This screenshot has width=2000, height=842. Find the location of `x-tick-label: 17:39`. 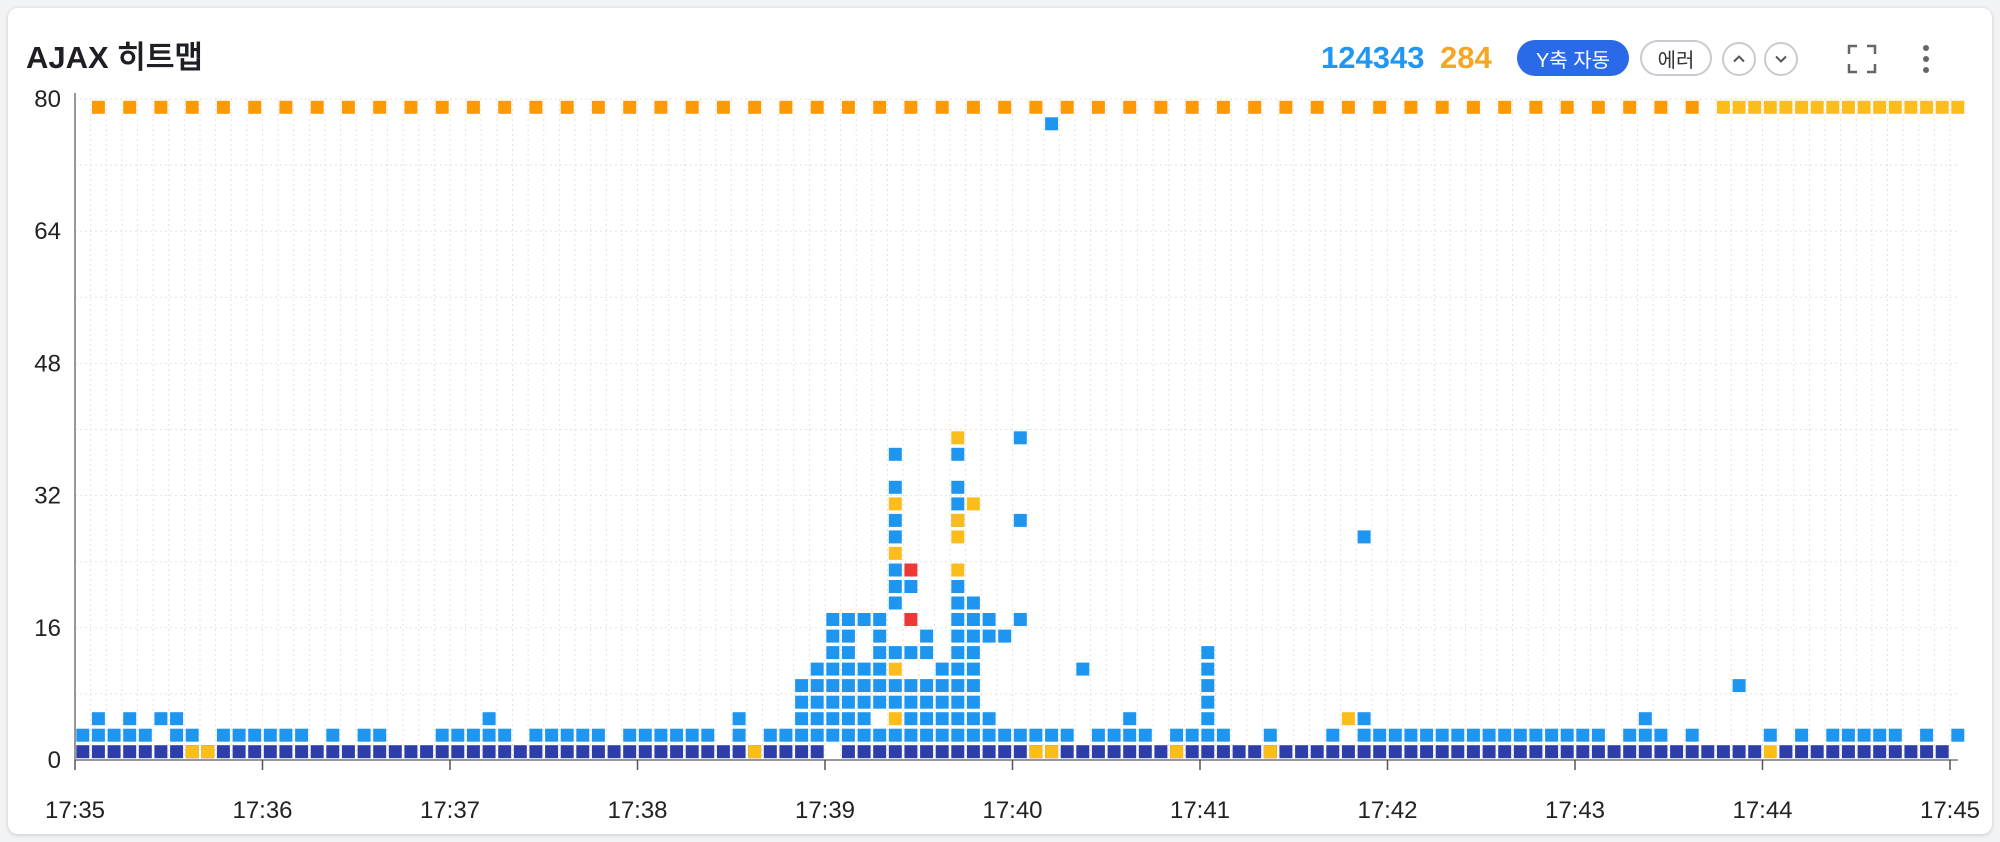

x-tick-label: 17:39 is located at coordinates (825, 810).